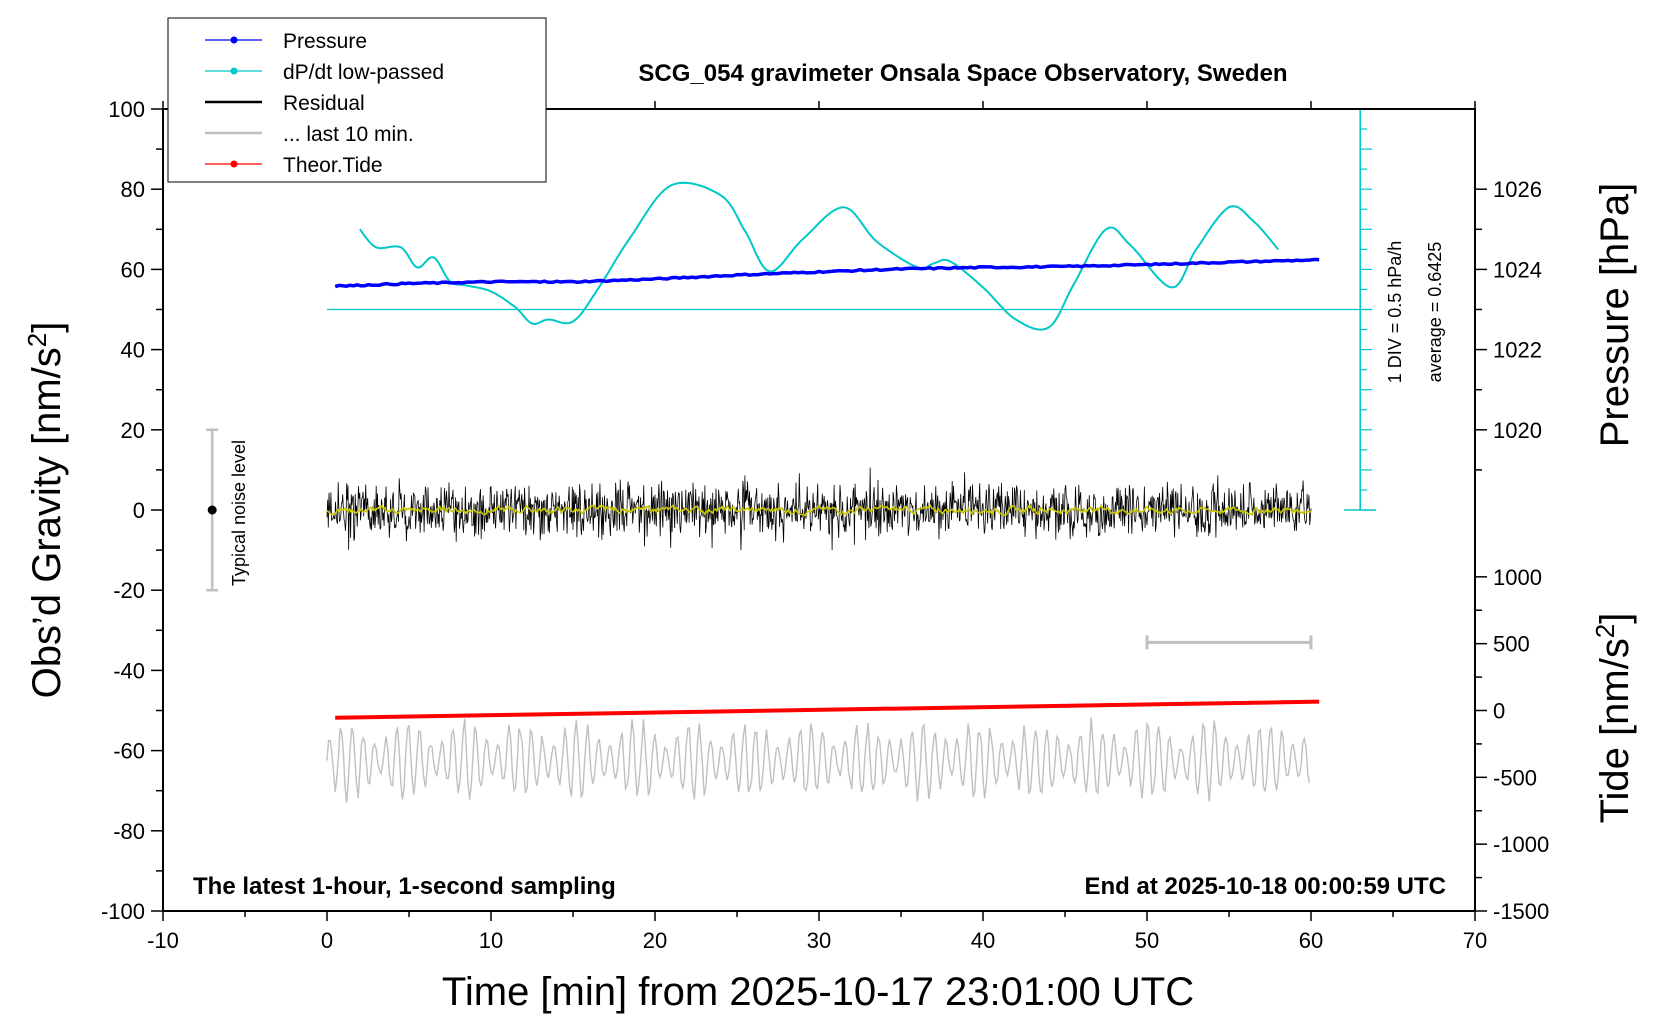 The width and height of the screenshot is (1660, 1020). Describe the element at coordinates (333, 165) in the screenshot. I see `legend-label: Theor.Tide` at that location.